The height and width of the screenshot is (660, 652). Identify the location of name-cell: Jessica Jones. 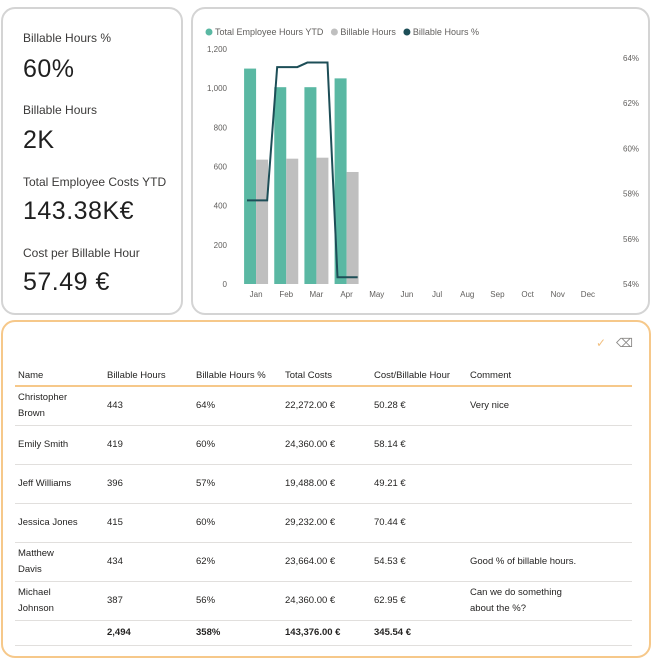
(59, 523).